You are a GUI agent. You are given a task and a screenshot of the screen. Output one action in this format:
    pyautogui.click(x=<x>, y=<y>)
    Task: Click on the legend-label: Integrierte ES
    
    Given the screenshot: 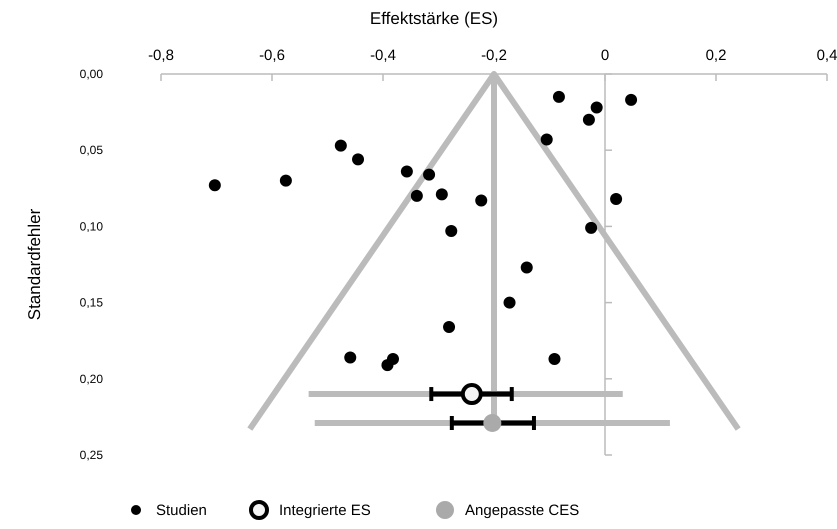 What is the action you would take?
    pyautogui.click(x=325, y=510)
    